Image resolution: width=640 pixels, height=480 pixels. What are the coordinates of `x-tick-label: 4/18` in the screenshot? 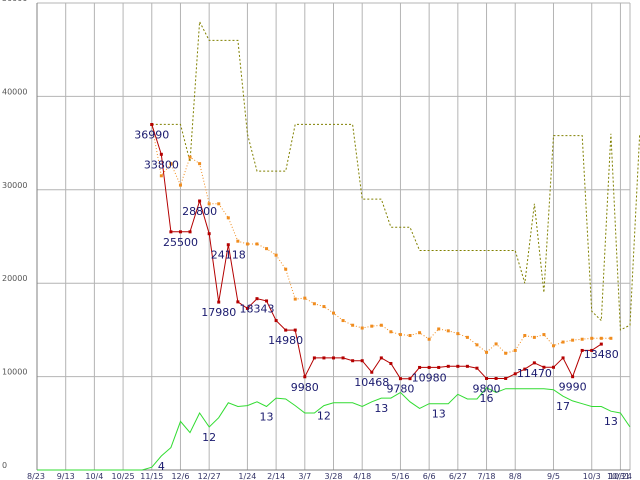 It's located at (362, 476).